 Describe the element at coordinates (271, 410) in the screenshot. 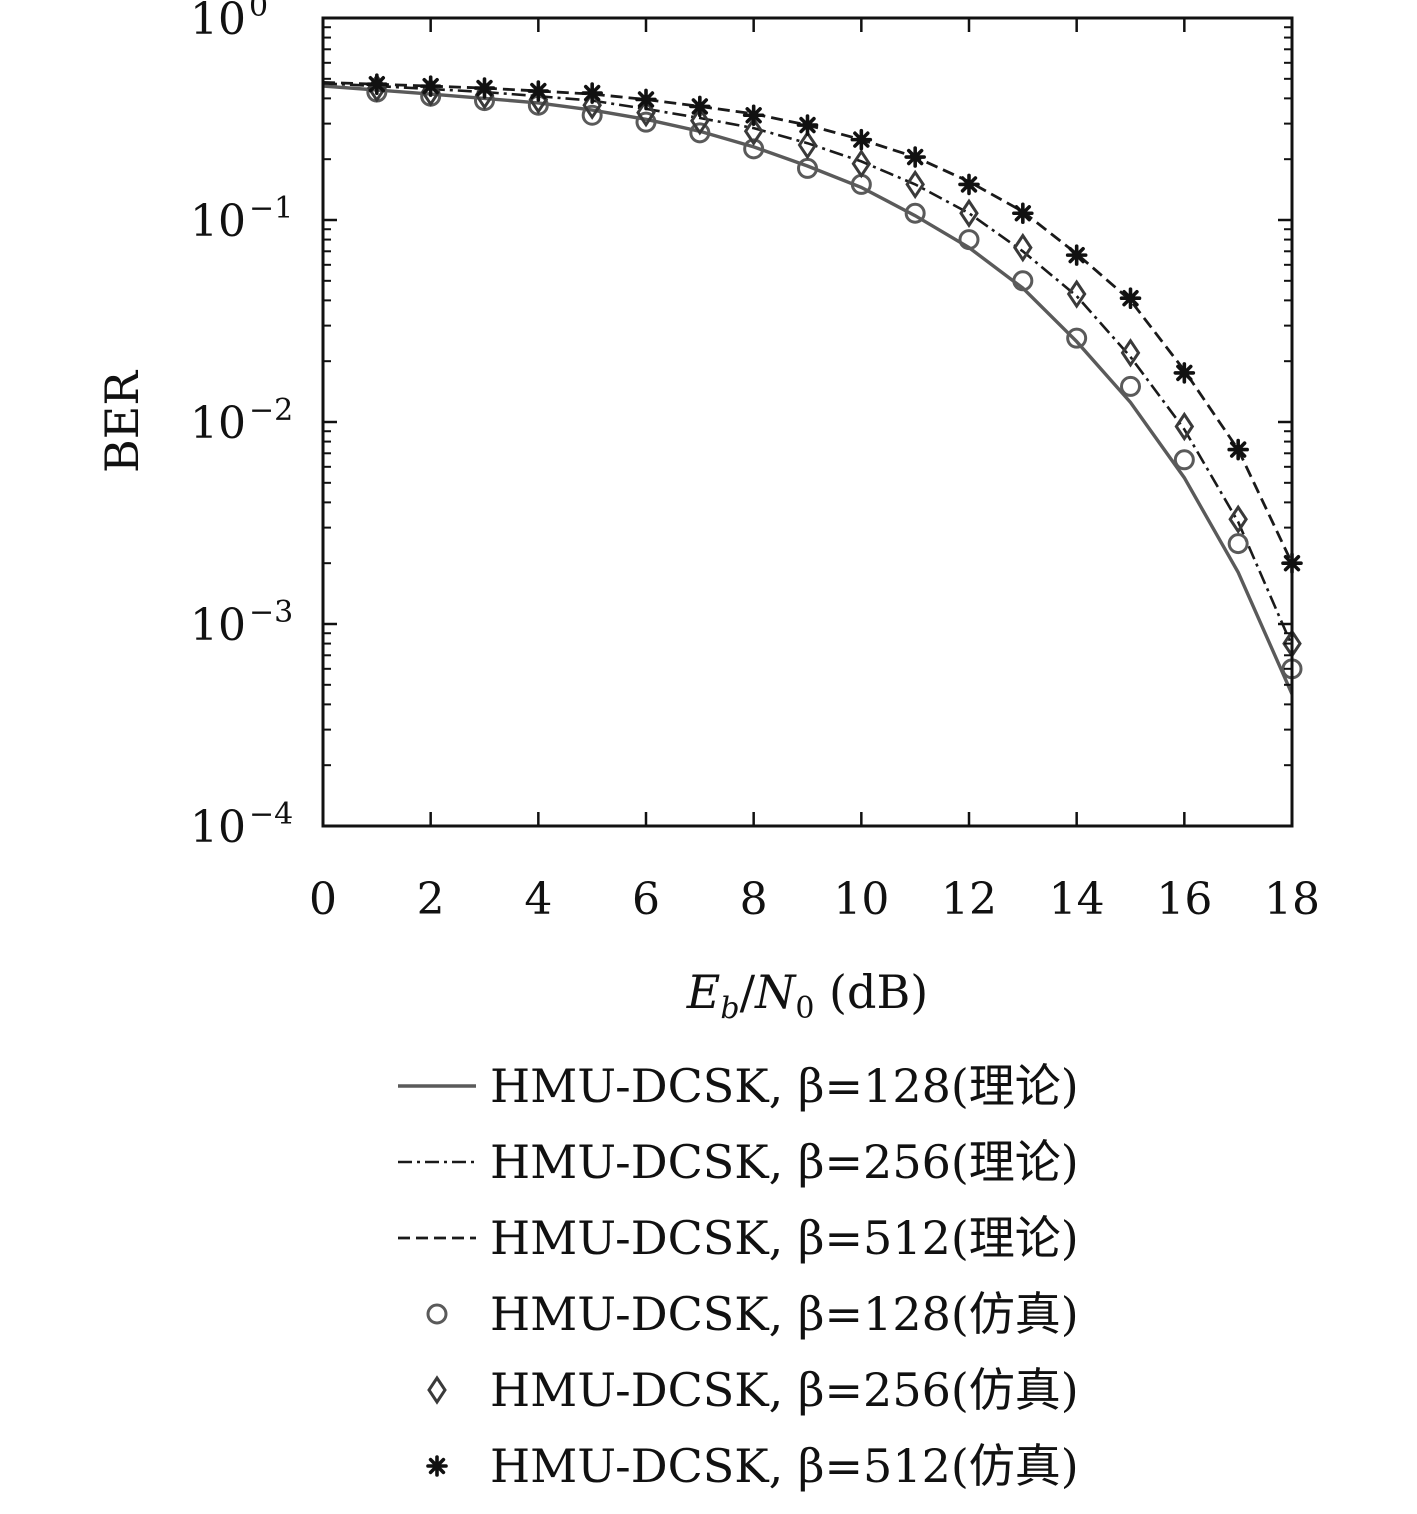

I see `y-tick-exponent: −2` at that location.